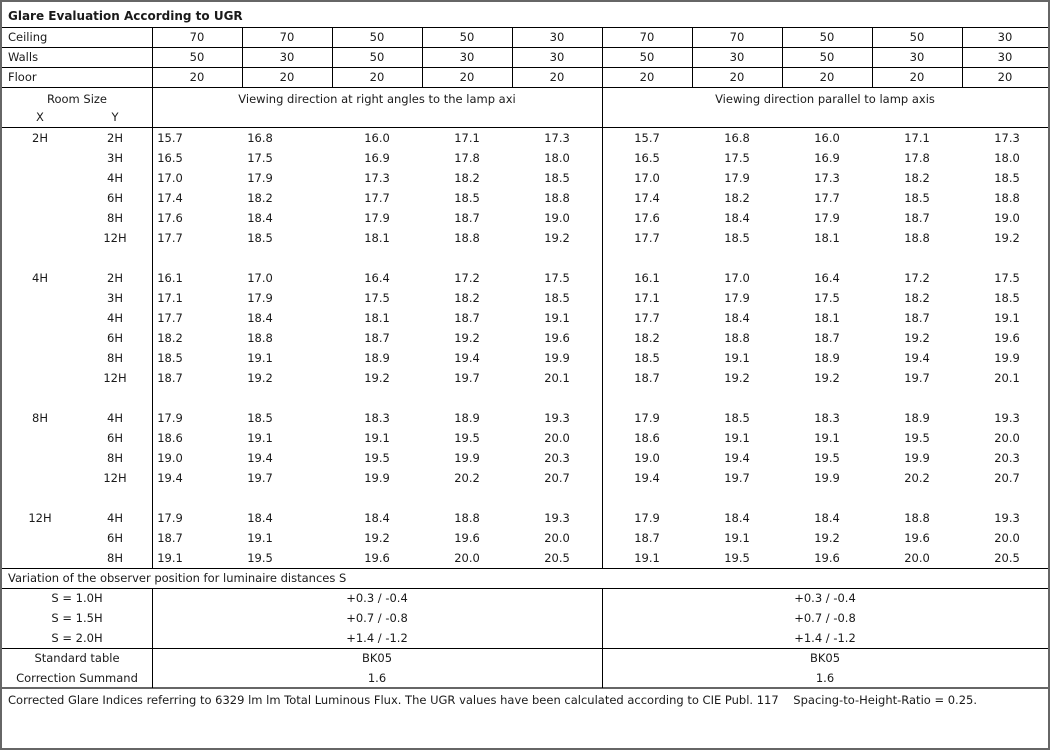 The image size is (1050, 750). I want to click on ugr-value: 18.9, so click(827, 358).